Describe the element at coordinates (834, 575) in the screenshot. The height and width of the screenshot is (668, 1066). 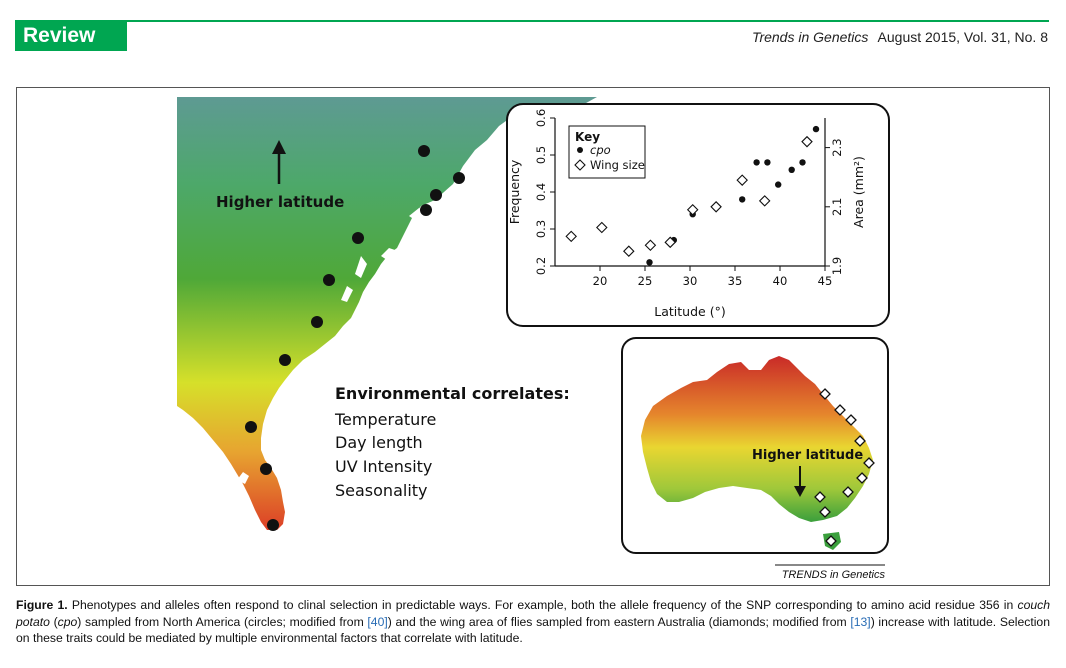
I see `figure-credit: TRENDS in Genetics` at that location.